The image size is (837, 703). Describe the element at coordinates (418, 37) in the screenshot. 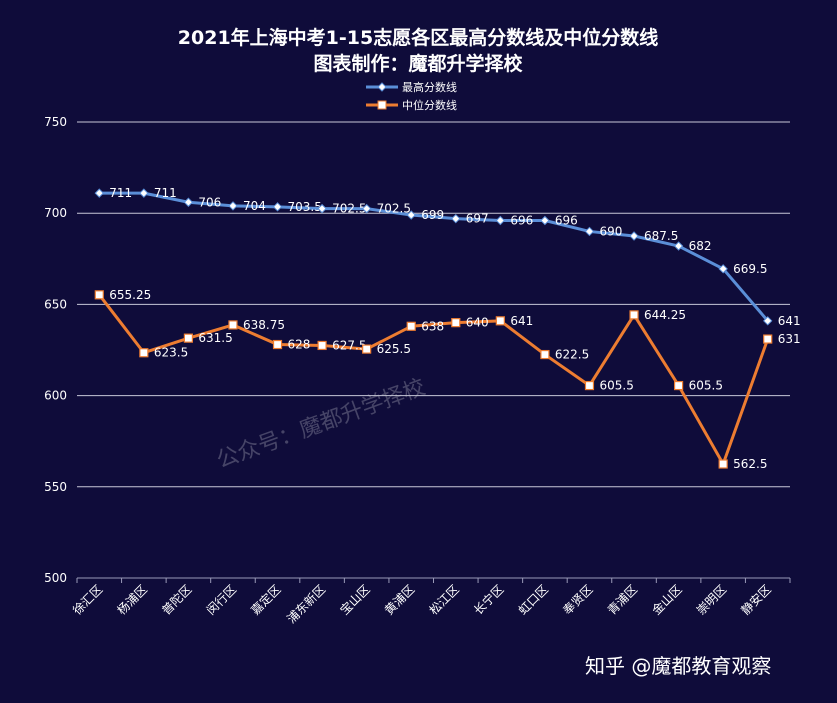

I see `chart-title: 2021年上海中考1-15志愿各区最高分数线及中位分数线` at that location.